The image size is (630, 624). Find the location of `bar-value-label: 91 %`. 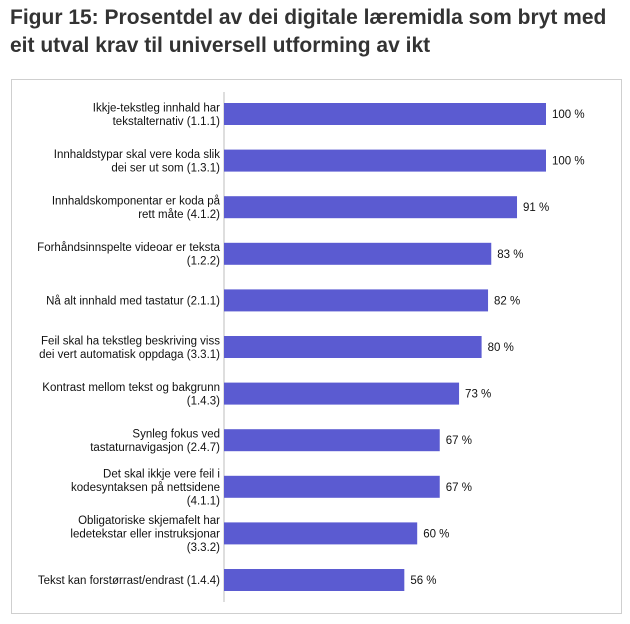

bar-value-label: 91 % is located at coordinates (536, 208).